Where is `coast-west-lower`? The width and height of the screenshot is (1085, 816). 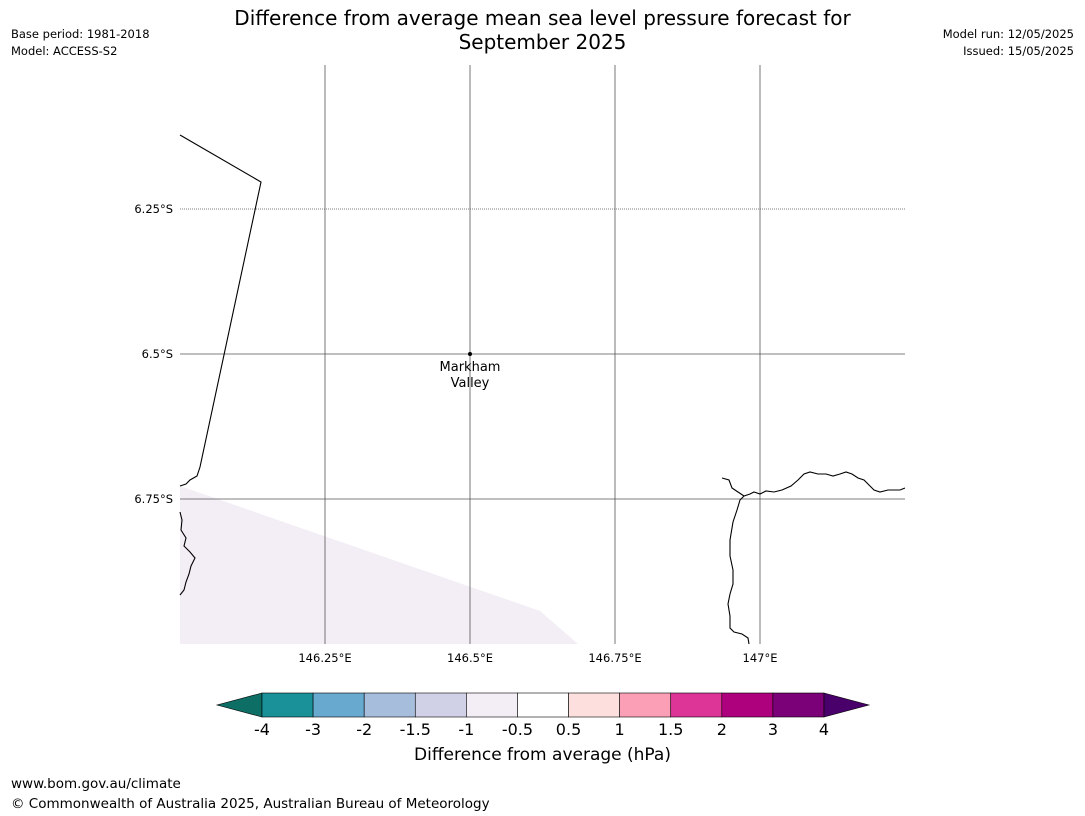 coast-west-lower is located at coordinates (187, 553).